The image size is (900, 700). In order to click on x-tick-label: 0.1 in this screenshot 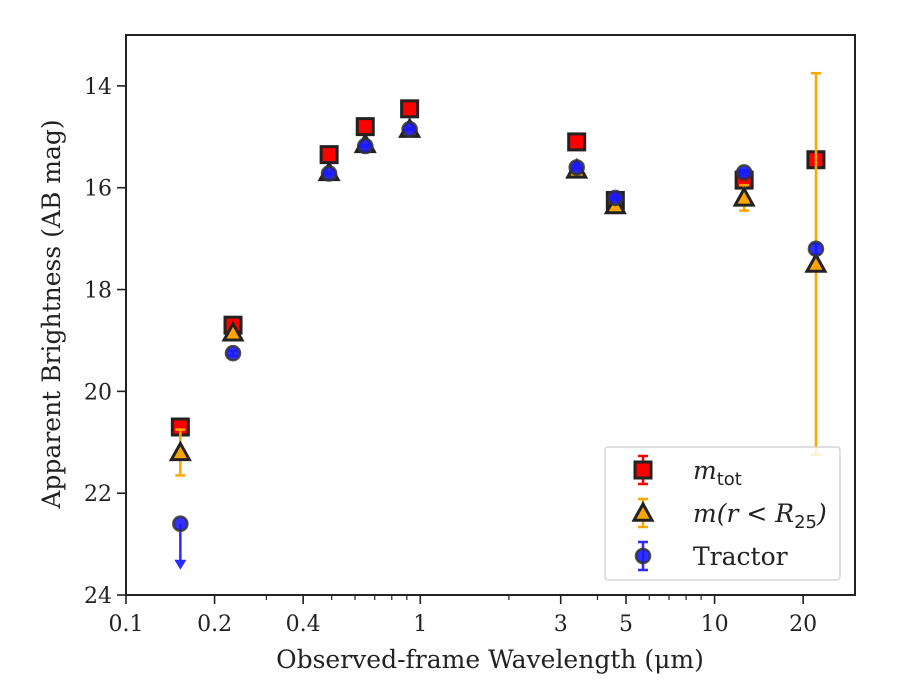, I will do `click(126, 624)`.